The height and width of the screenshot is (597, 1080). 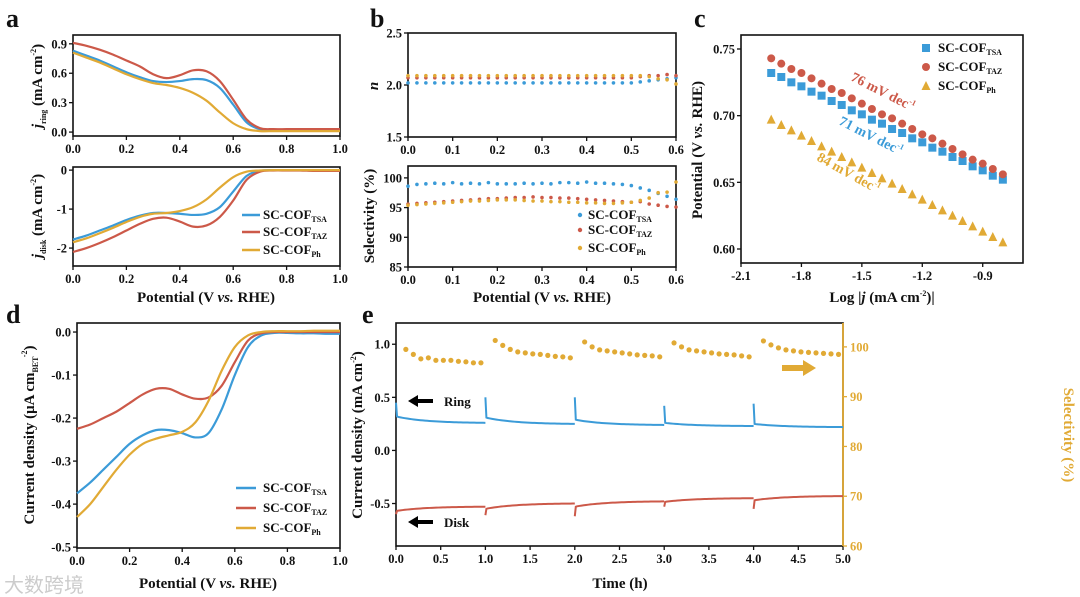 I want to click on b_sel-xtick-label: 0.4, so click(x=587, y=280).